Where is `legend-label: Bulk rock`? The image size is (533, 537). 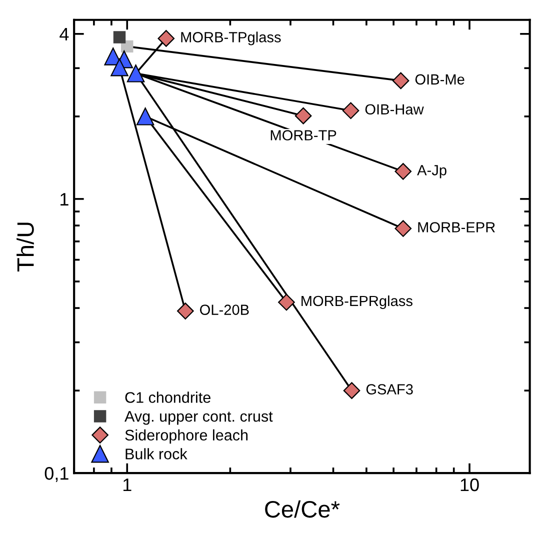
legend-label: Bulk rock is located at coordinates (157, 454).